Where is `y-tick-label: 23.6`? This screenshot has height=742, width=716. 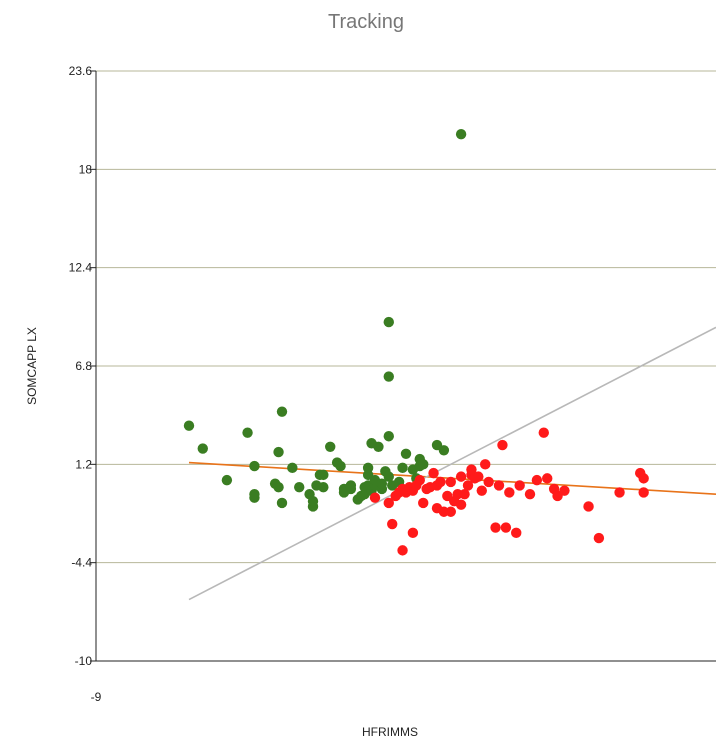 y-tick-label: 23.6 is located at coordinates (81, 71).